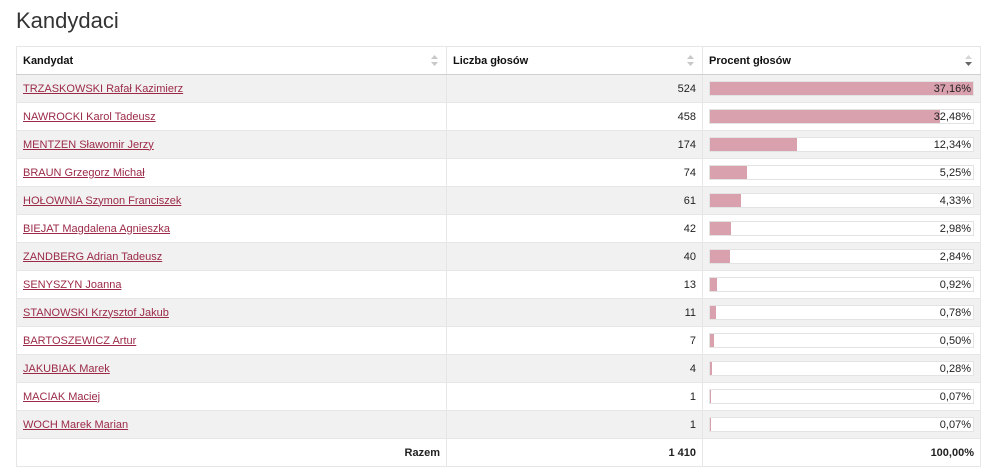 This screenshot has height=472, width=1000. I want to click on percent-cell: 0,28%, so click(841, 368).